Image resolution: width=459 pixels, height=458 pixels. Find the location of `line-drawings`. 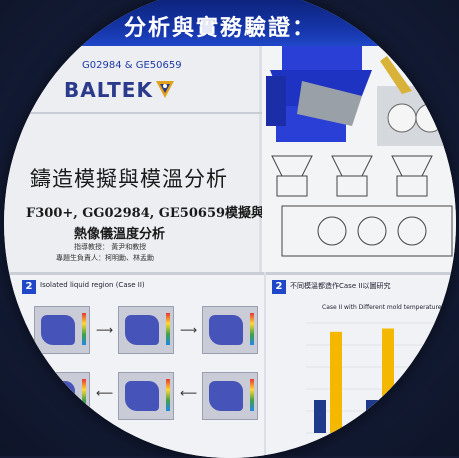

line-drawings is located at coordinates (362, 206).